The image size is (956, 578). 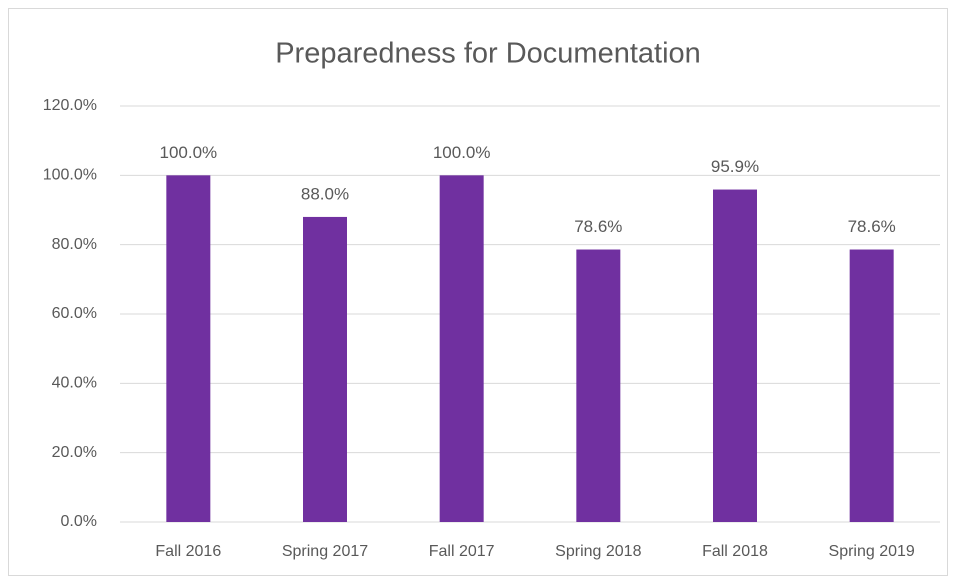 I want to click on y-tick-label: 20.0%, so click(x=74, y=452).